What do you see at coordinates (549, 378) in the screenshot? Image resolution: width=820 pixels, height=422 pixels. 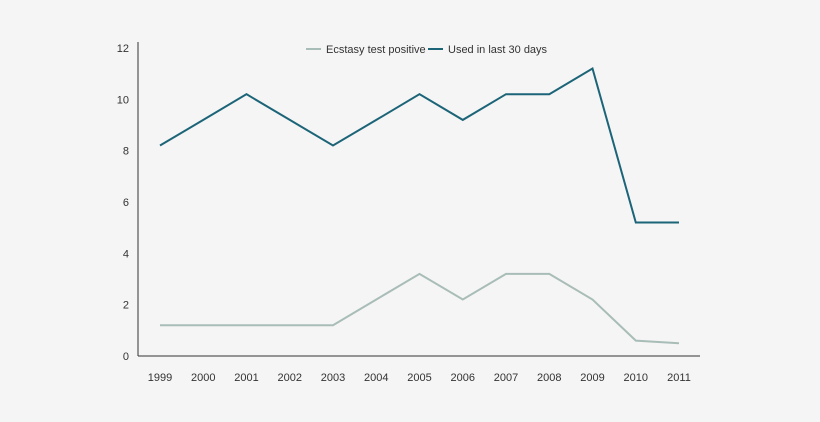 I see `x-tick-label: 2008` at bounding box center [549, 378].